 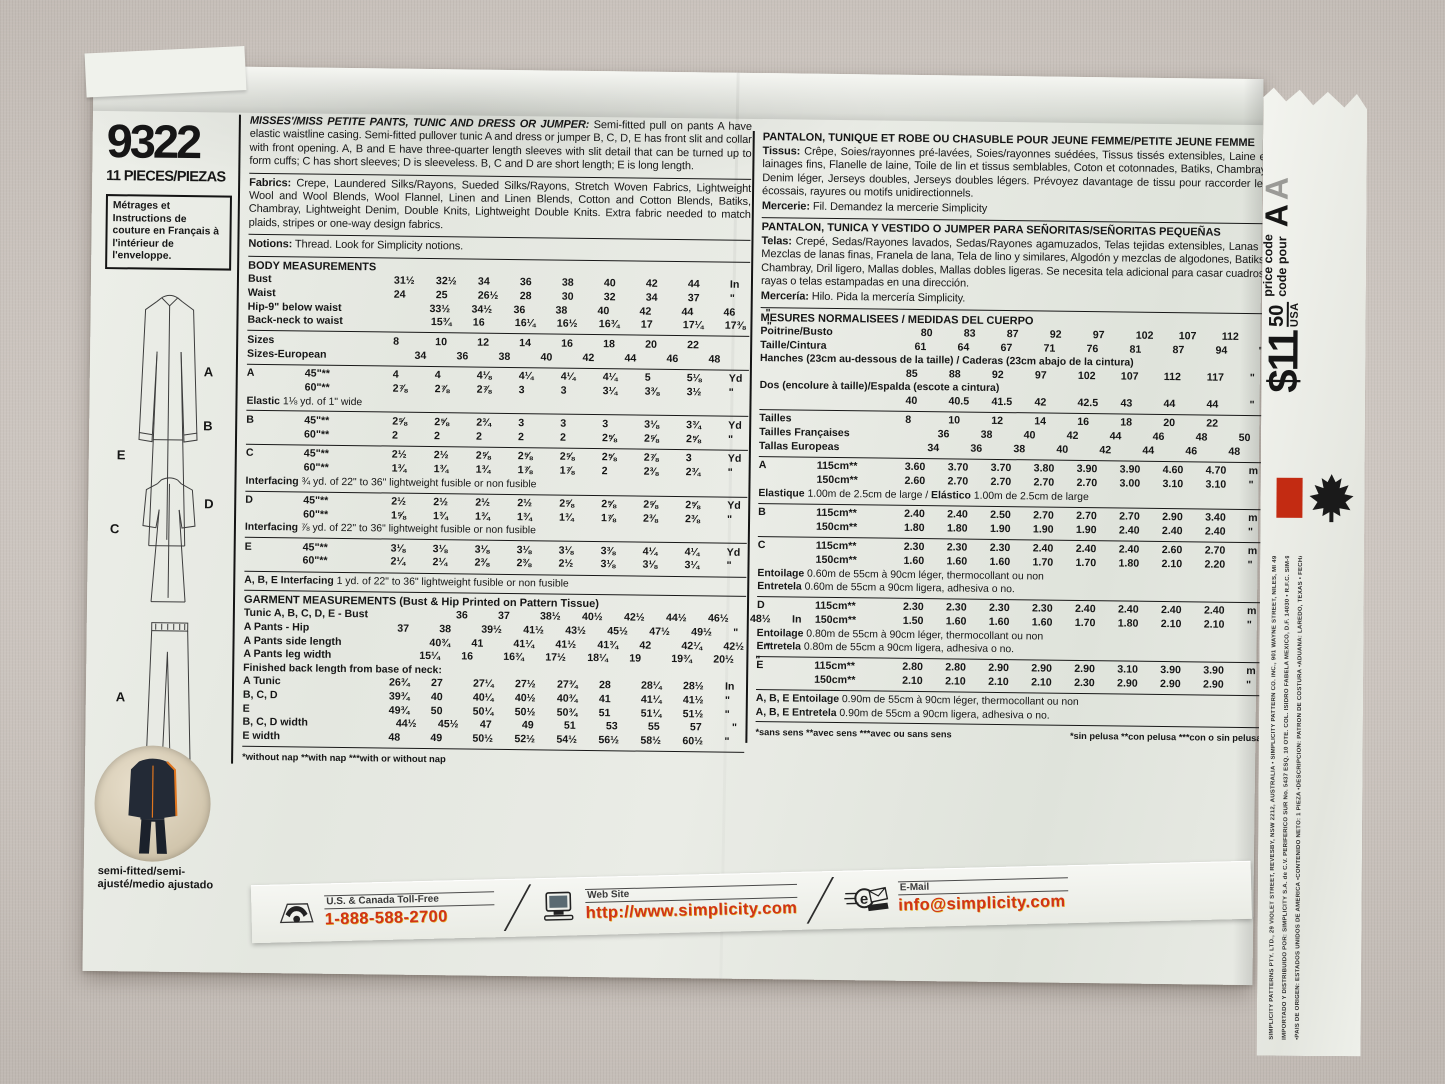 I want to click on value-cell: 3⅜, so click(x=652, y=391).